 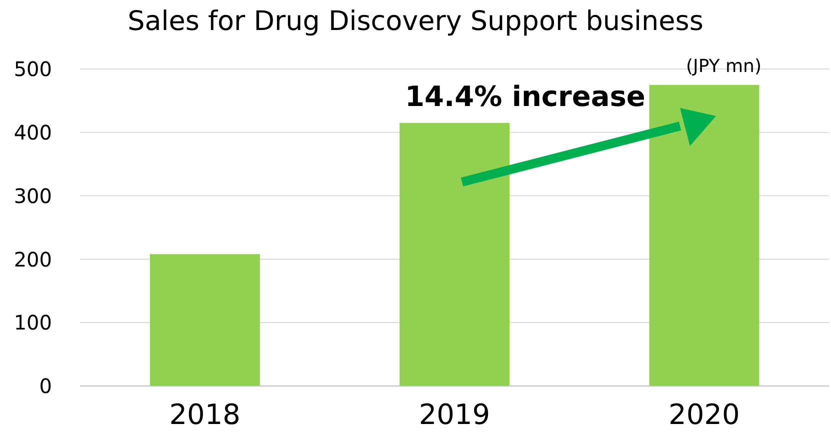 I want to click on y-tick-label: 300, so click(x=33, y=196).